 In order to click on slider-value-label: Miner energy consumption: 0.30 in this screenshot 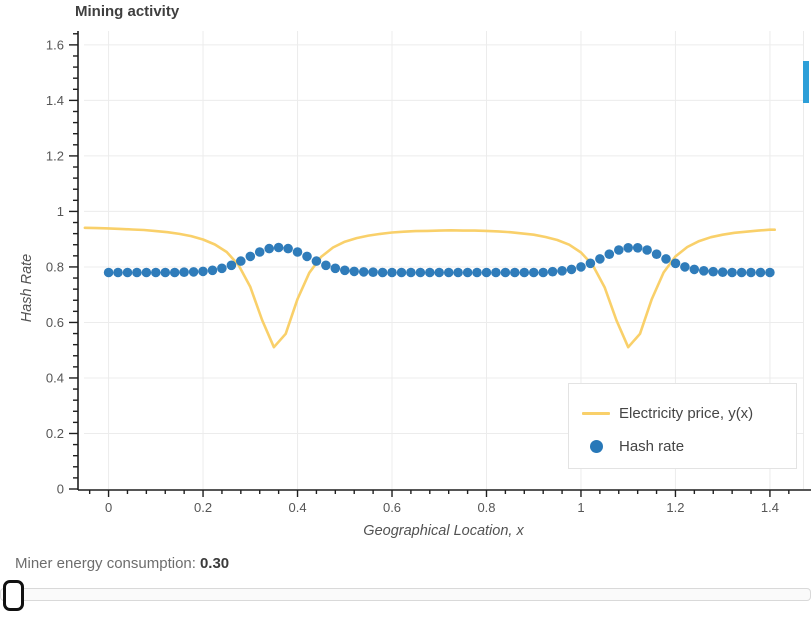, I will do `click(122, 563)`.